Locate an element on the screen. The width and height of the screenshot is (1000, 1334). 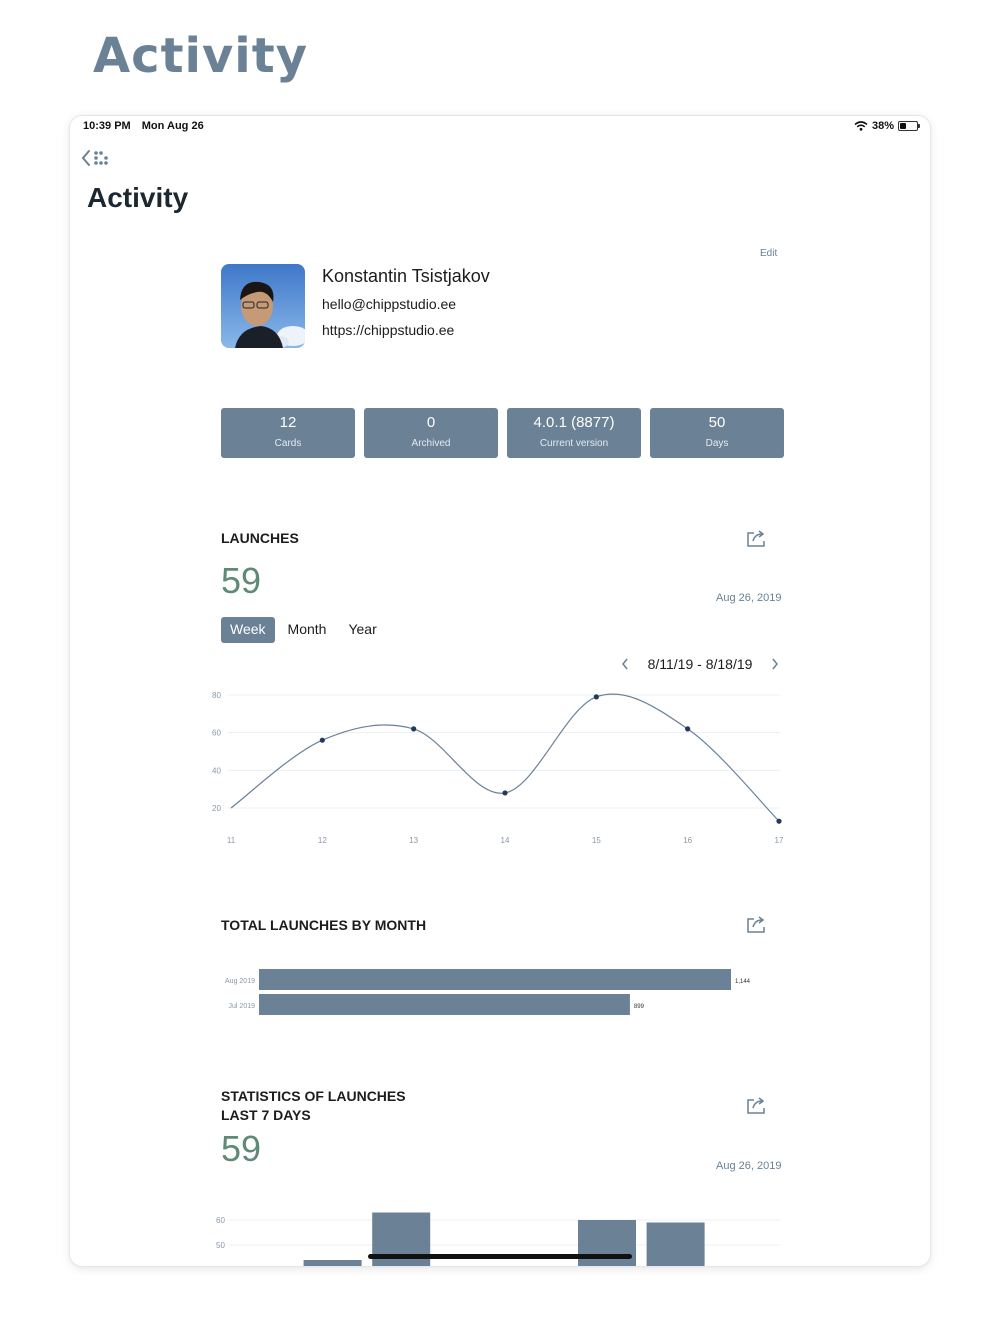
data-label: 899 is located at coordinates (639, 1007).